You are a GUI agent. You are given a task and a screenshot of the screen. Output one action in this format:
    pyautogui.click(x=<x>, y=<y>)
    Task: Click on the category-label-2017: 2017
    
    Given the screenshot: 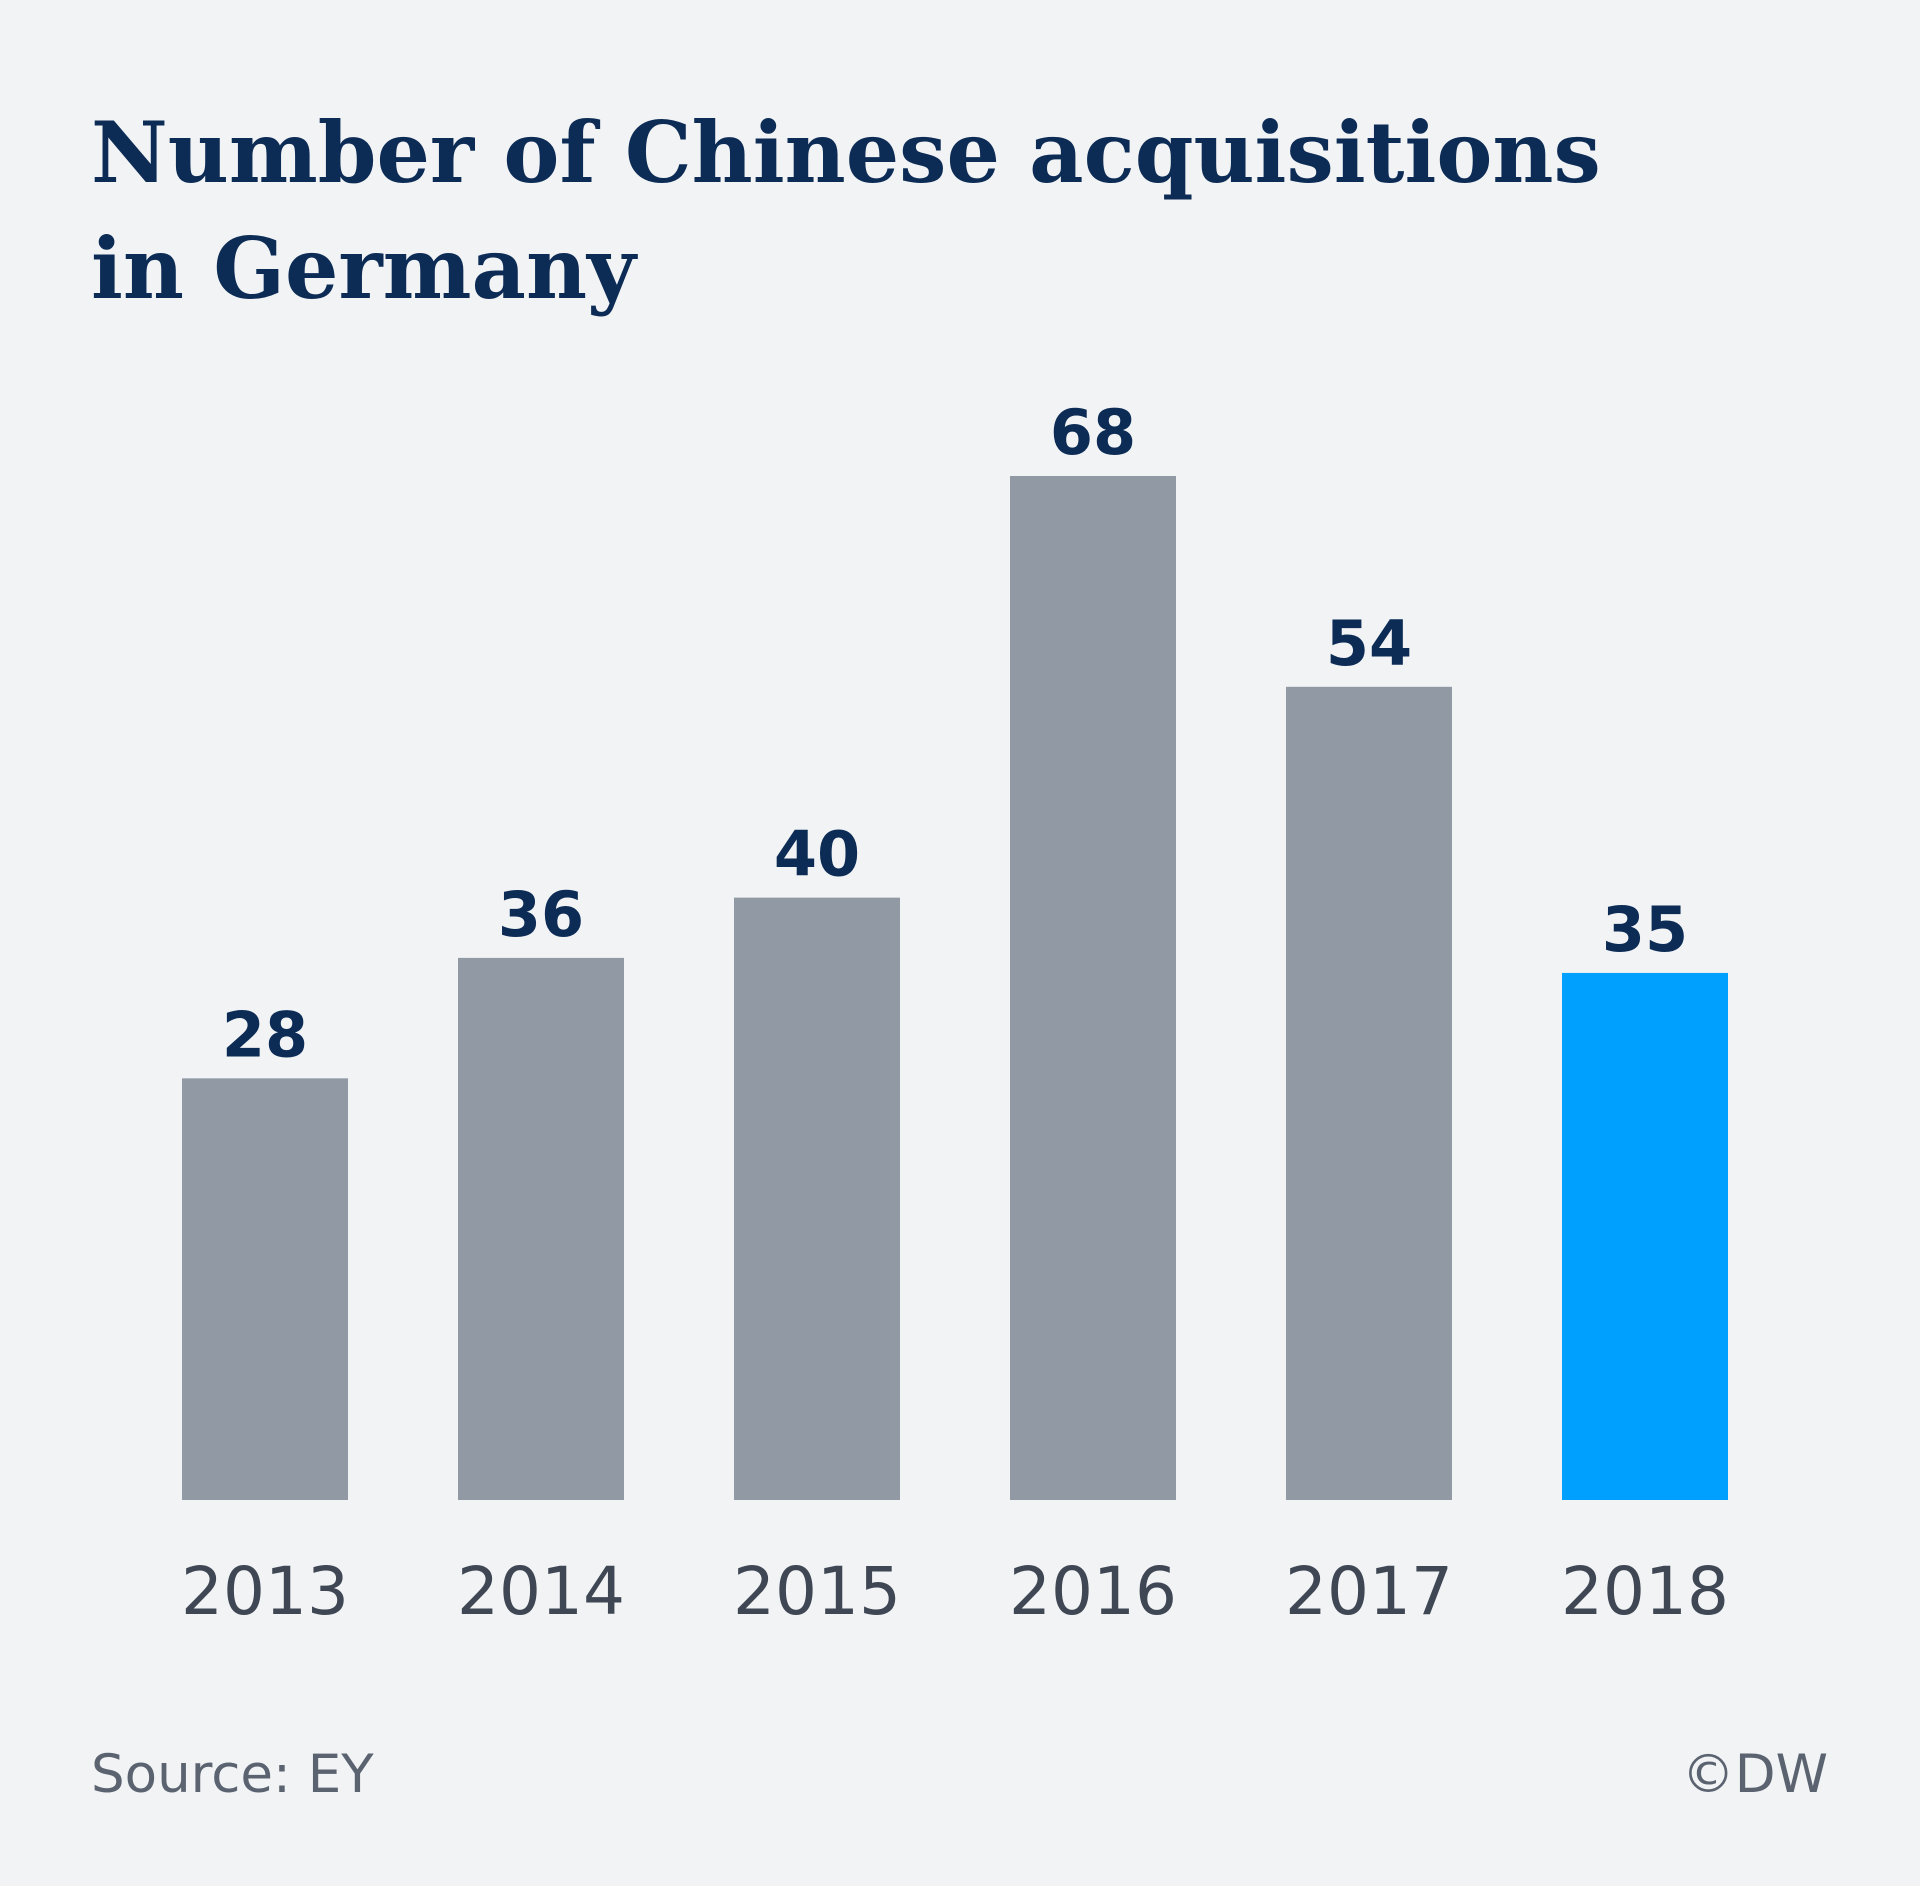 What is the action you would take?
    pyautogui.click(x=1369, y=1591)
    